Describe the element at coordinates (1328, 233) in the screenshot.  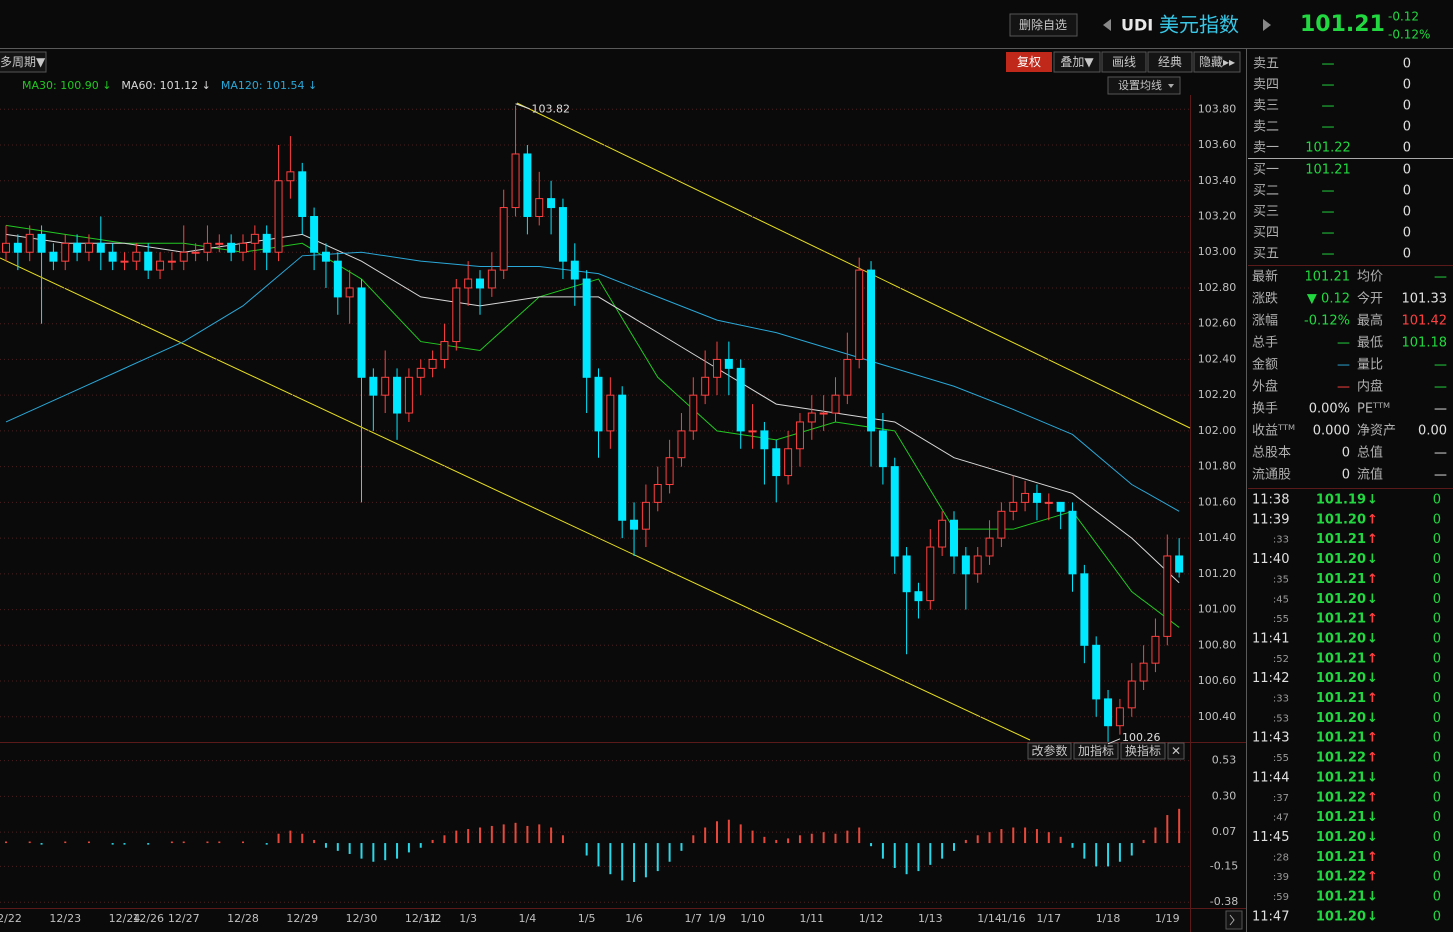
I see `book-price: —` at that location.